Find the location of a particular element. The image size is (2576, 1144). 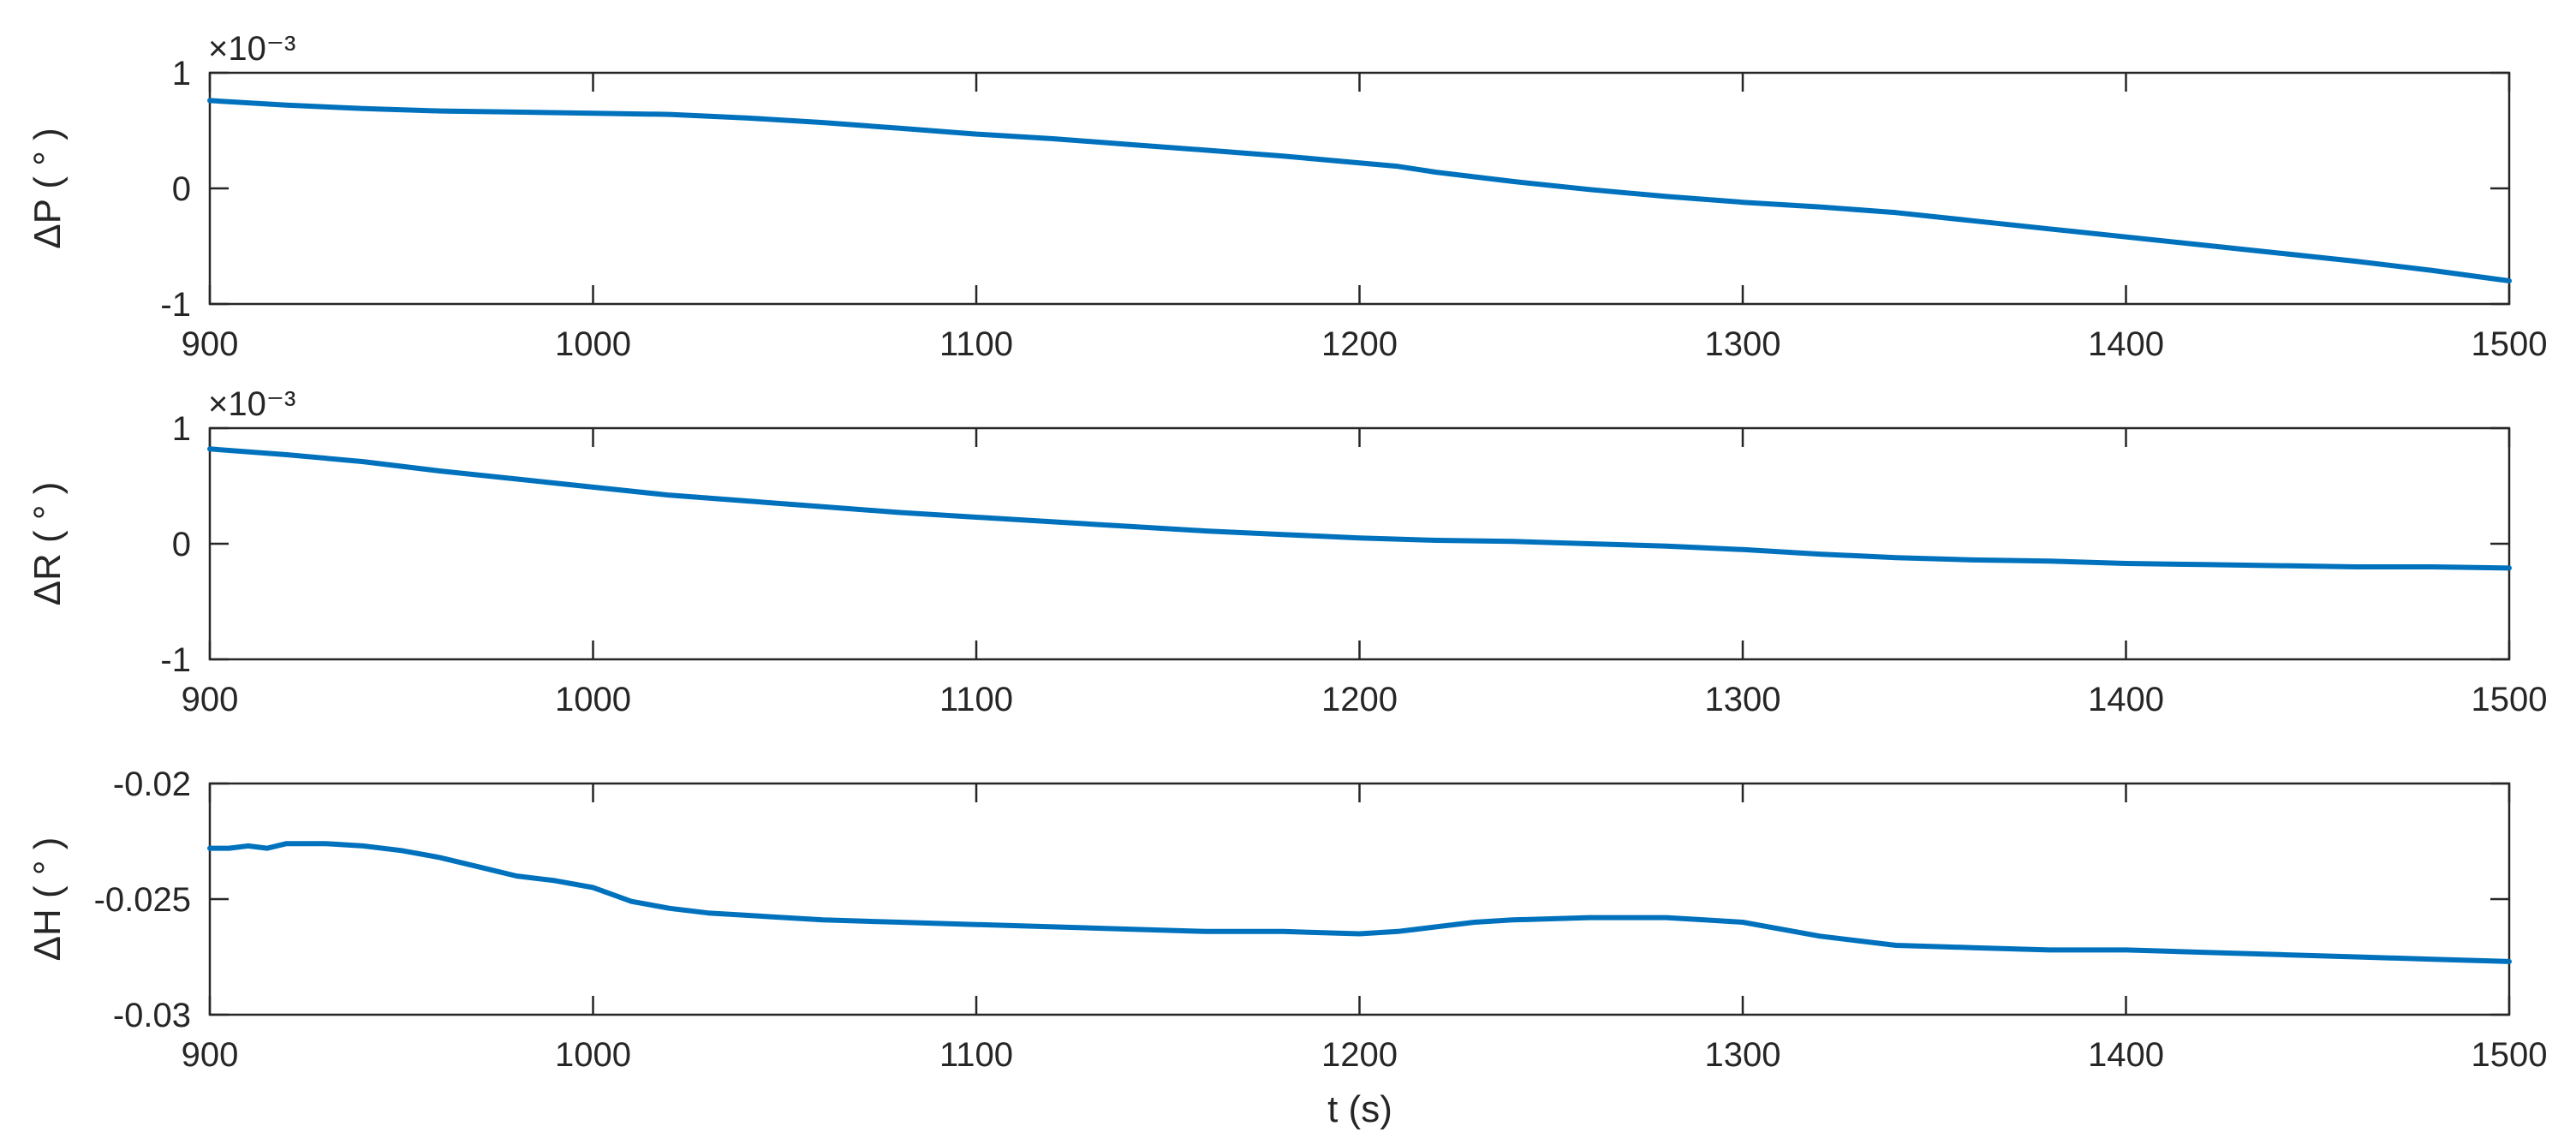

y-axis-label: ΔR ( ° ) is located at coordinates (48, 544).